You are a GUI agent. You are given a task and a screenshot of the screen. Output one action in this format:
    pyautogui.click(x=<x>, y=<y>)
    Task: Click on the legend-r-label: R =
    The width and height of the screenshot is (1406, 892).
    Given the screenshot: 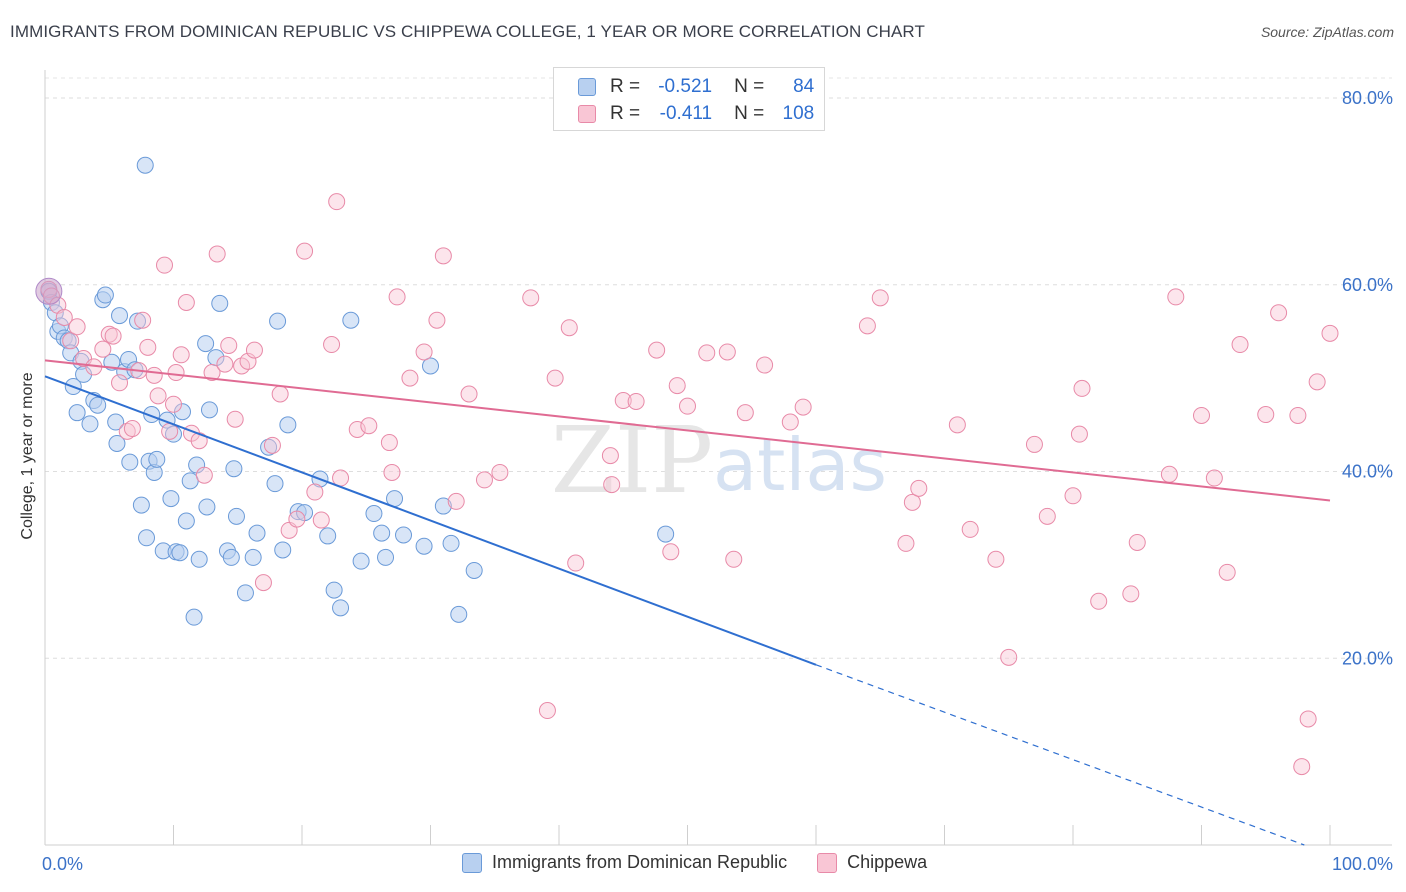 What is the action you would take?
    pyautogui.click(x=625, y=113)
    